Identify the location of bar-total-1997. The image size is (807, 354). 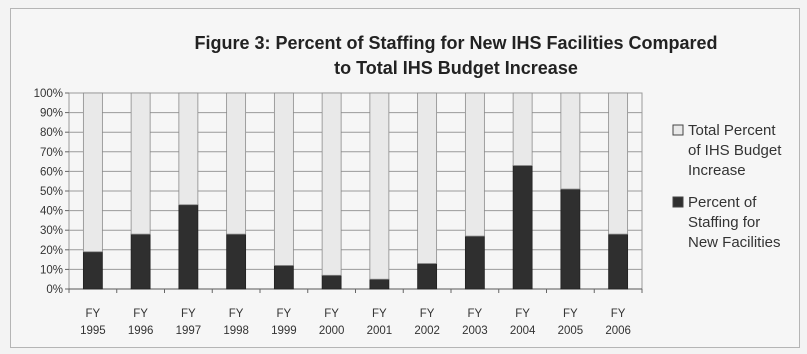
(188, 149).